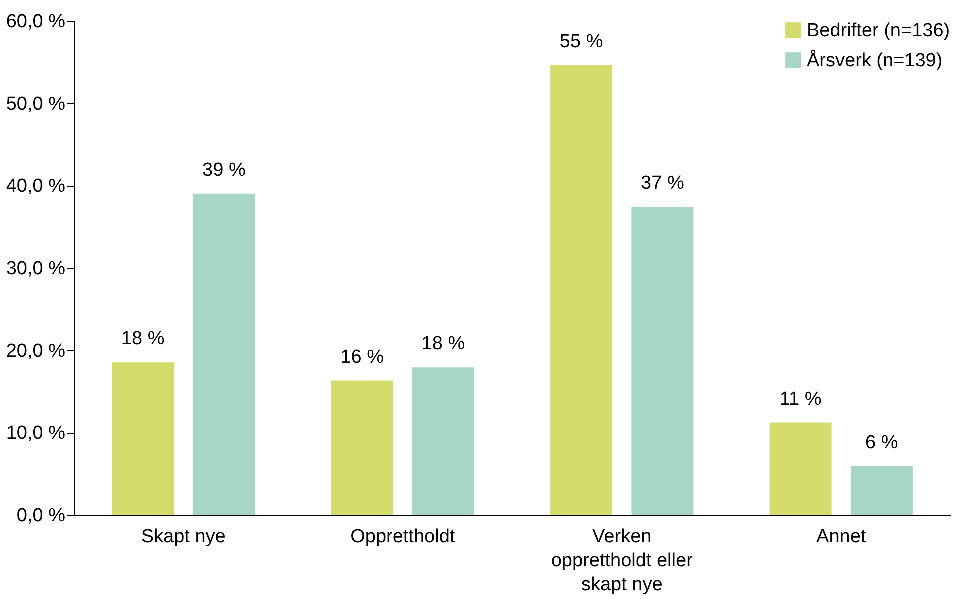 Image resolution: width=961 pixels, height=599 pixels. Describe the element at coordinates (662, 183) in the screenshot. I see `data-label: 37 %` at that location.